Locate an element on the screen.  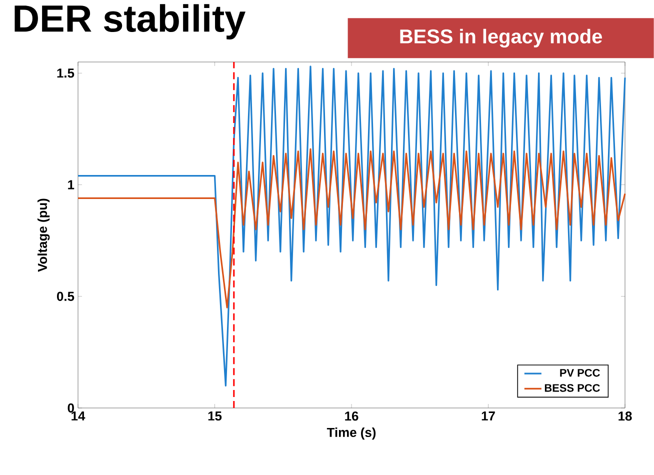
x-axis-title: Time (s) is located at coordinates (351, 434).